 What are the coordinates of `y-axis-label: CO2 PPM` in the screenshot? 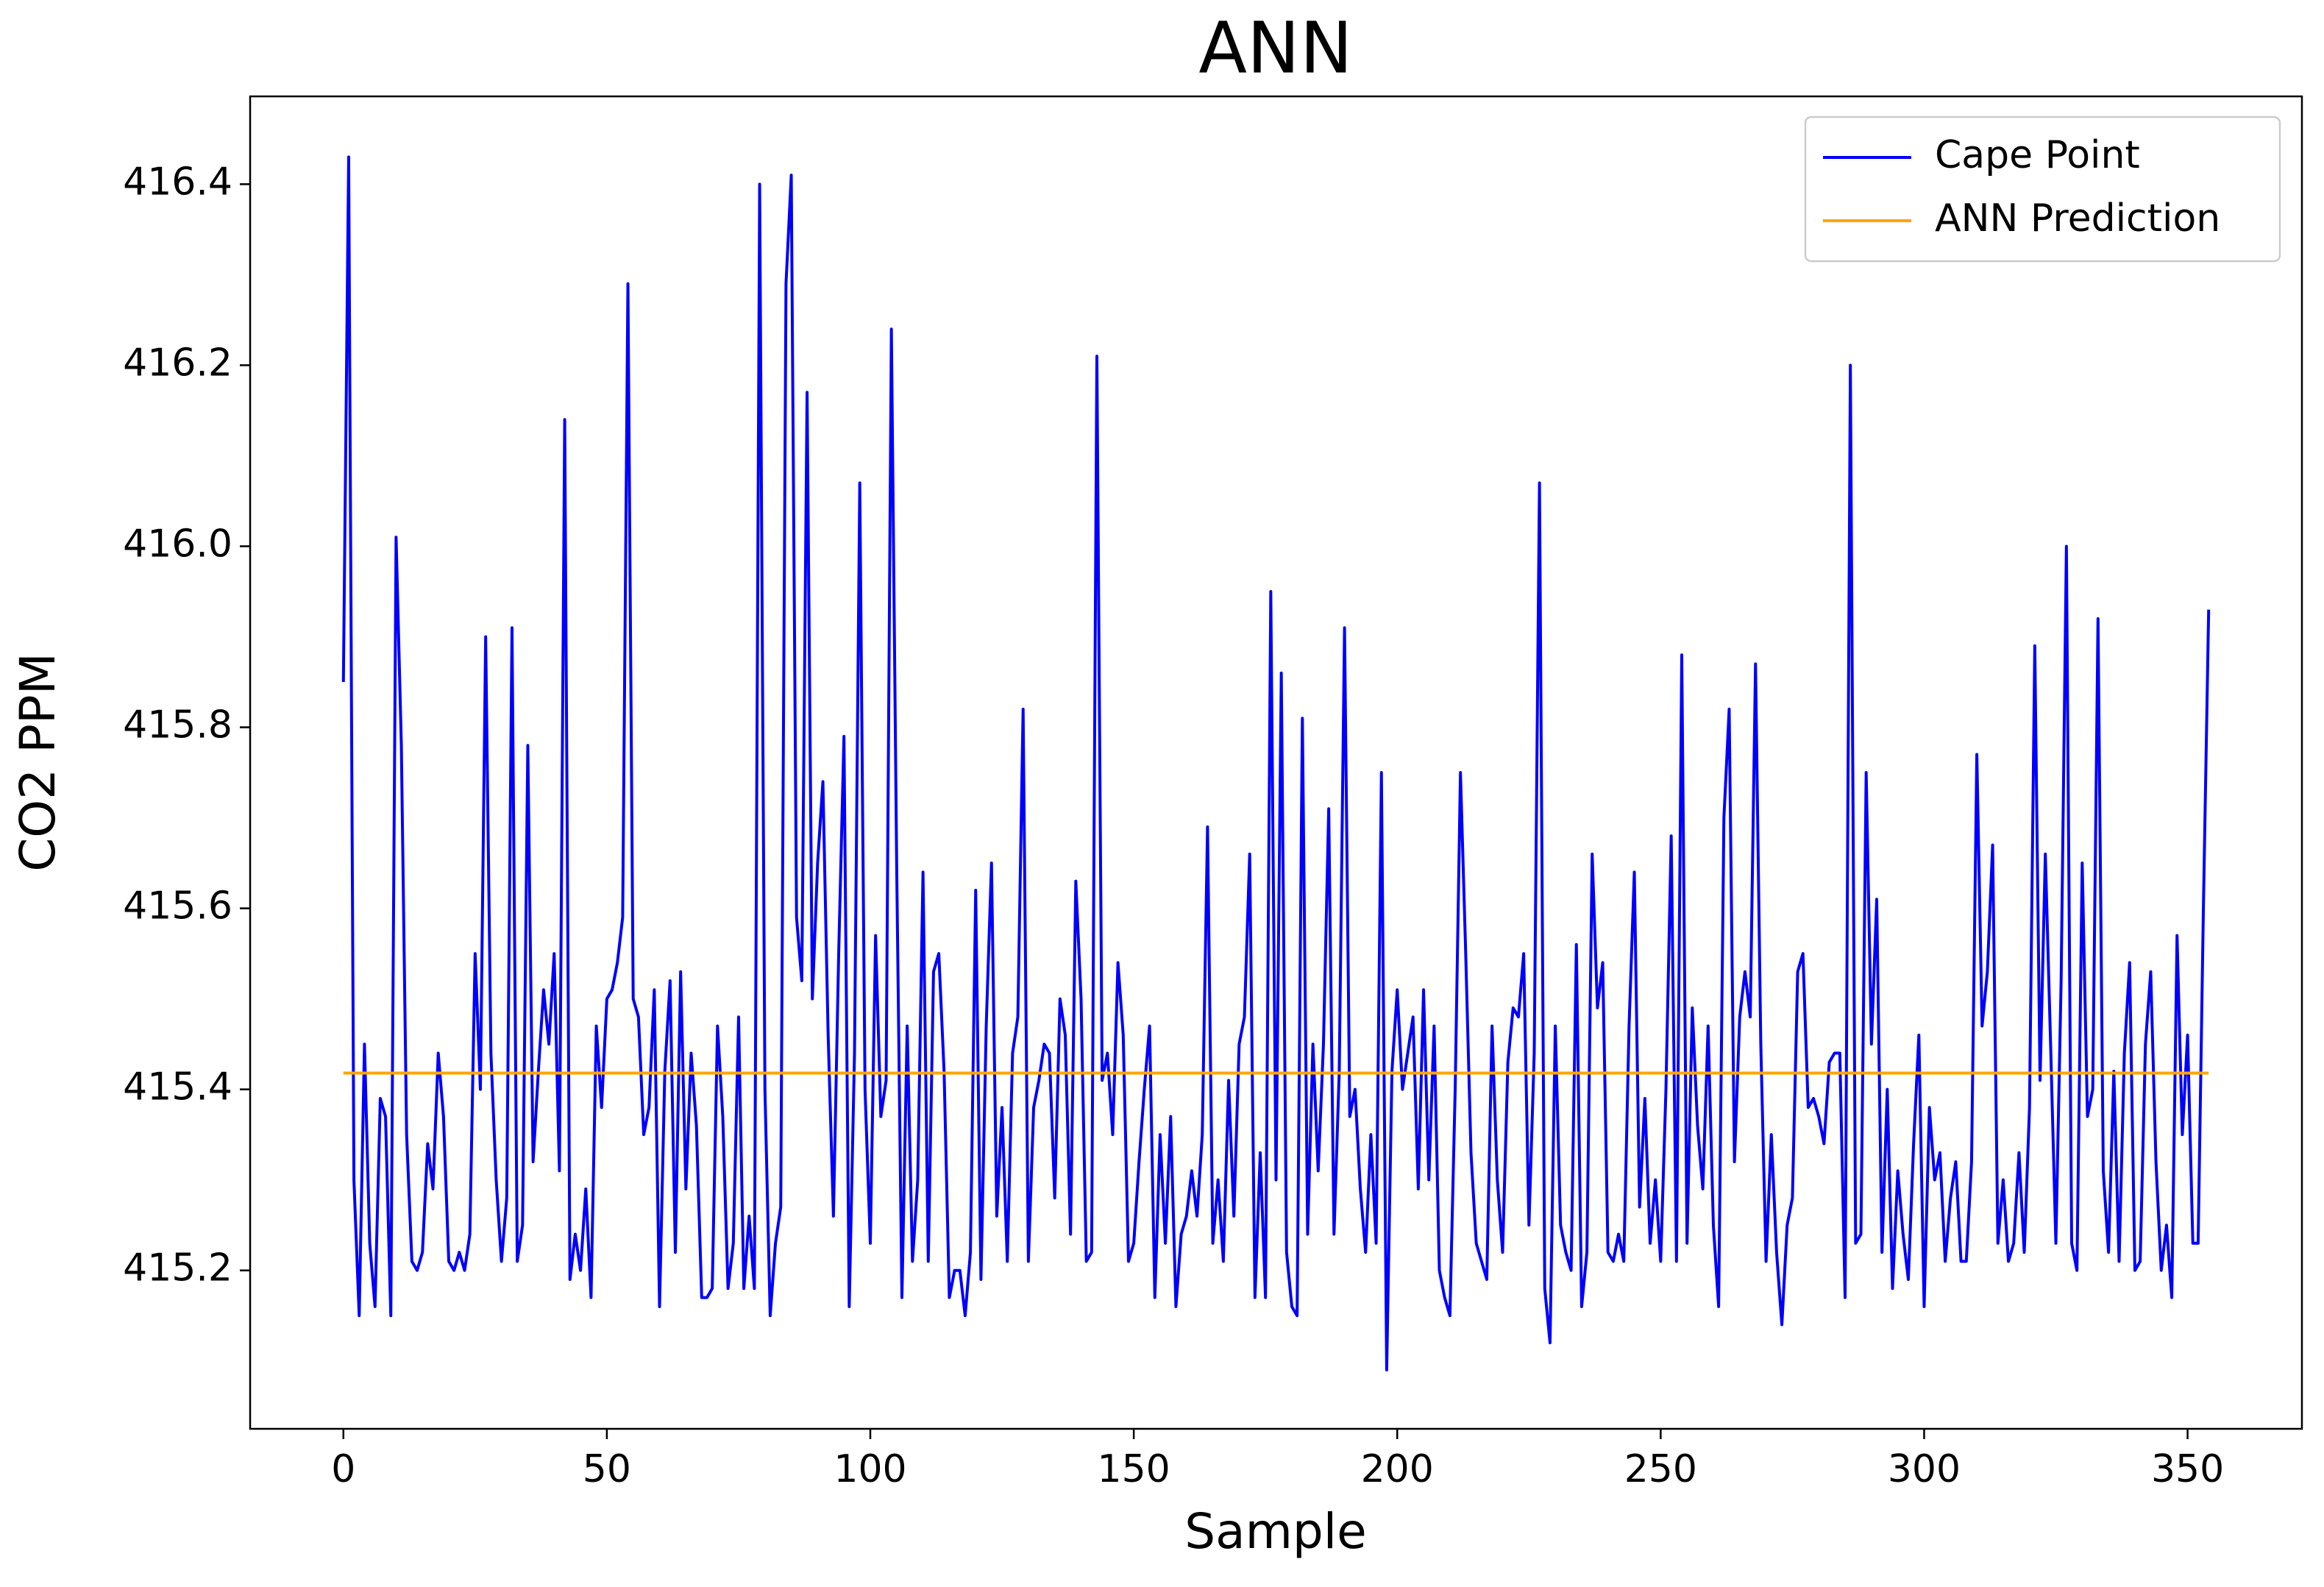 It's located at (38, 762).